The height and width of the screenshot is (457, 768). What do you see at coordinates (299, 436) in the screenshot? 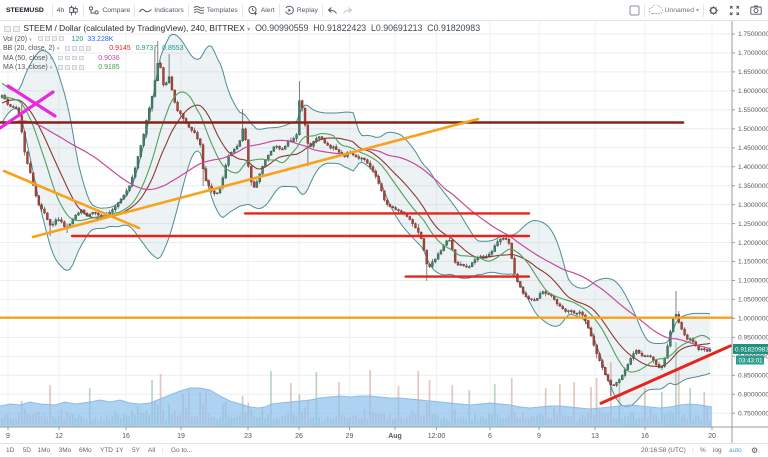
I see `svg-text: 26` at bounding box center [299, 436].